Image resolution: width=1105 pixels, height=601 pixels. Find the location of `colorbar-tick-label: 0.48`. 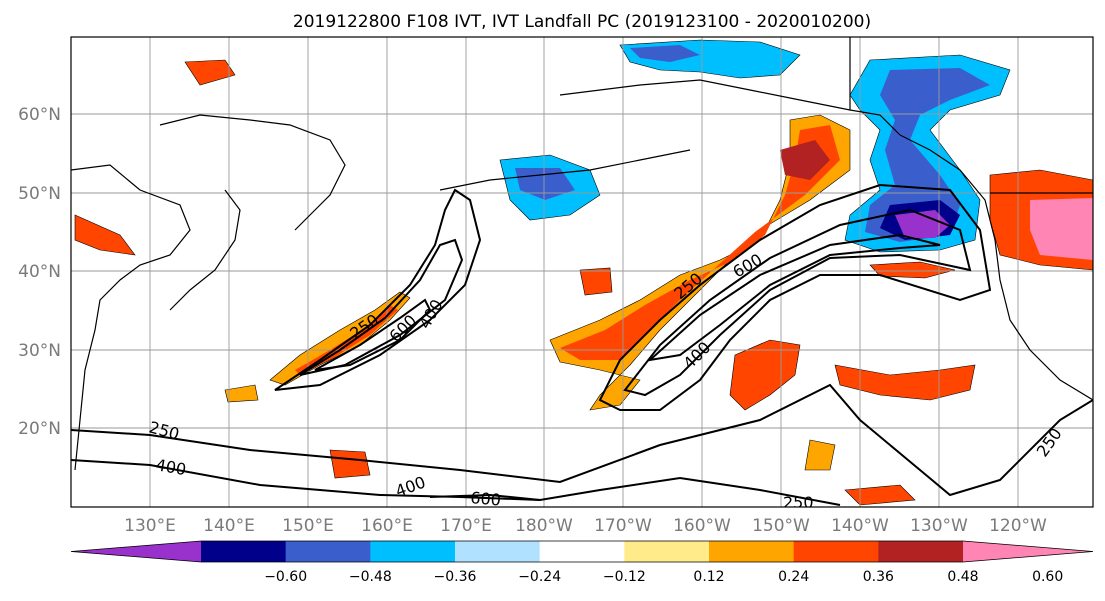

colorbar-tick-label: 0.48 is located at coordinates (962, 577).